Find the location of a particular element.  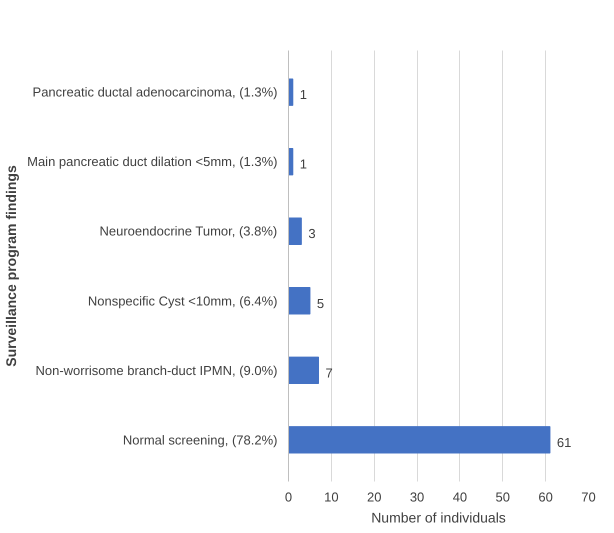

x-tick-label: 0 is located at coordinates (288, 497).